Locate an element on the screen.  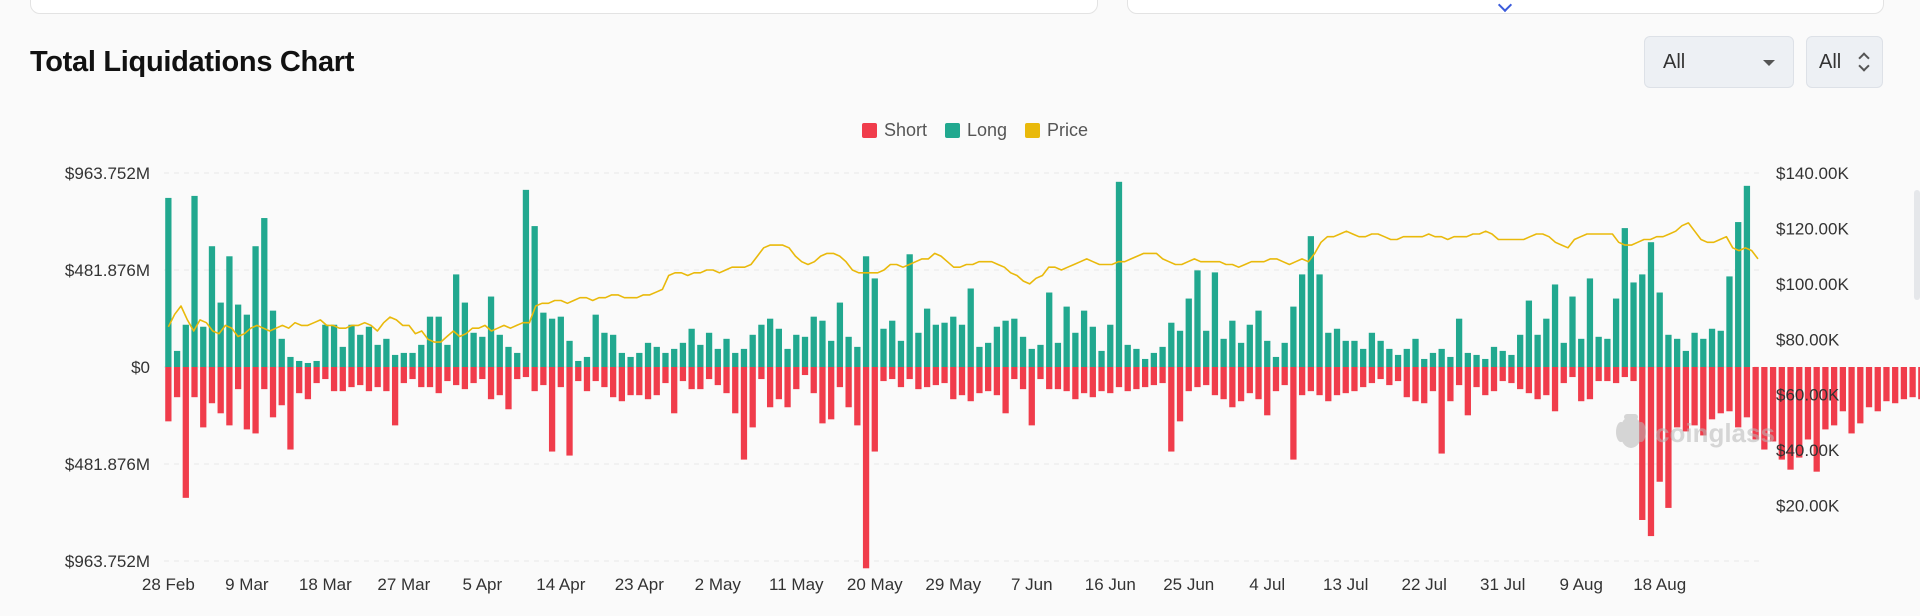
legend-item-long: Long is located at coordinates (975, 130).